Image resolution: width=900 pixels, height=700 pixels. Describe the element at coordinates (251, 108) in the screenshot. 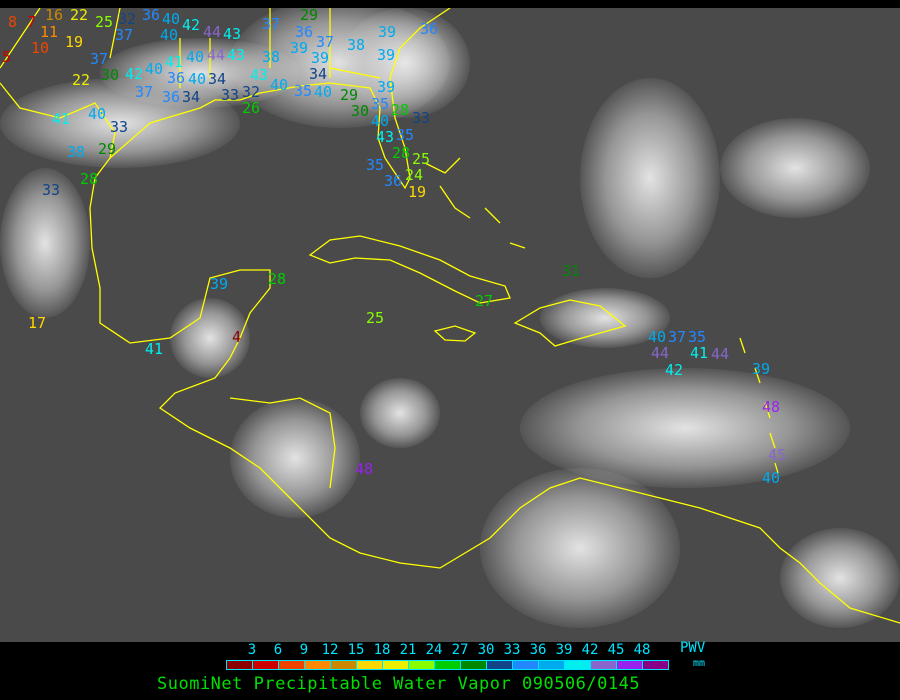

I see `station-pwv-label: 26` at that location.